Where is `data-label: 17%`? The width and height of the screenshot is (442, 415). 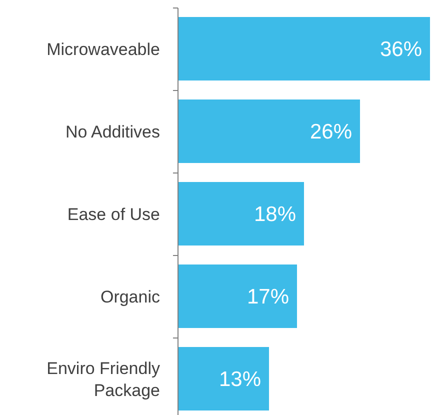 data-label: 17% is located at coordinates (267, 297).